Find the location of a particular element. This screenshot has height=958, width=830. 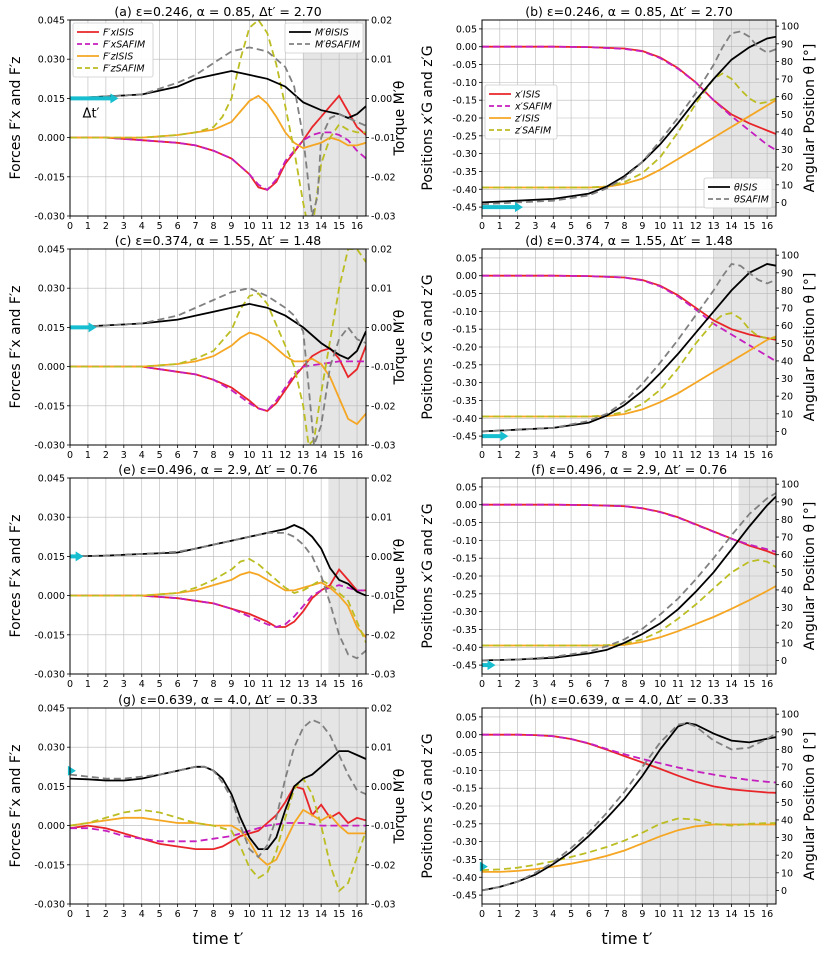

panel-title: (h) ε=0.639, α = 4.0, Δt′ = 0.33 is located at coordinates (629, 699).